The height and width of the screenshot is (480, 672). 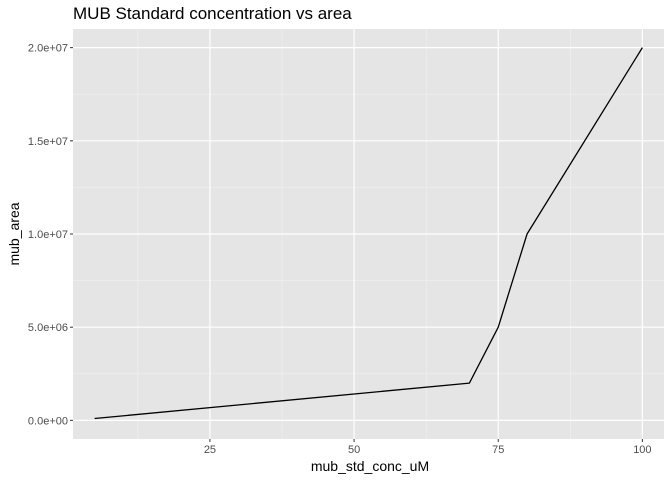 I want to click on y-tick-label: 1.5e+07, so click(x=48, y=142).